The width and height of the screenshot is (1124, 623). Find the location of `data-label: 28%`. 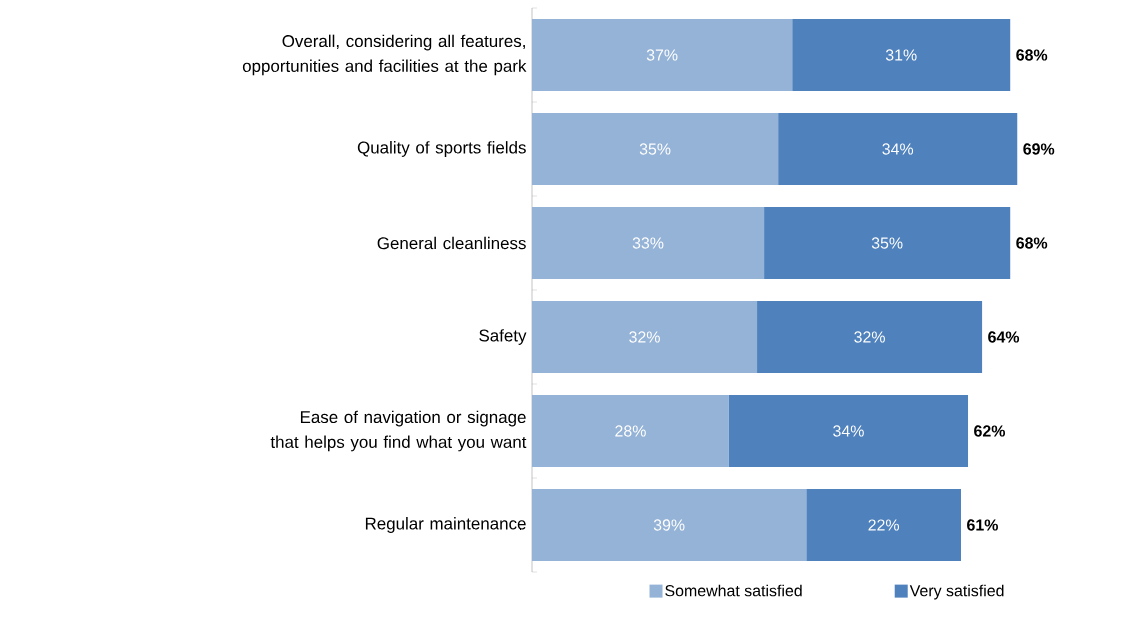

data-label: 28% is located at coordinates (630, 431).